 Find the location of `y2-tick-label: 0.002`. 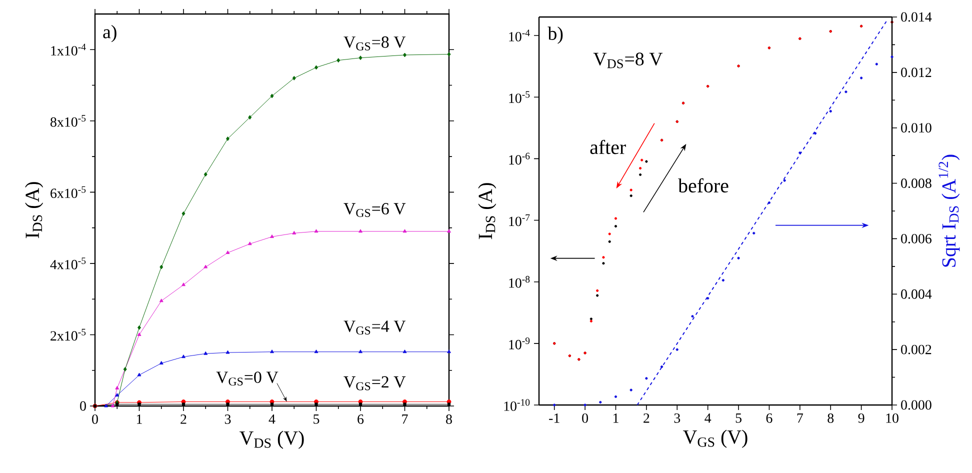

y2-tick-label: 0.002 is located at coordinates (916, 349).